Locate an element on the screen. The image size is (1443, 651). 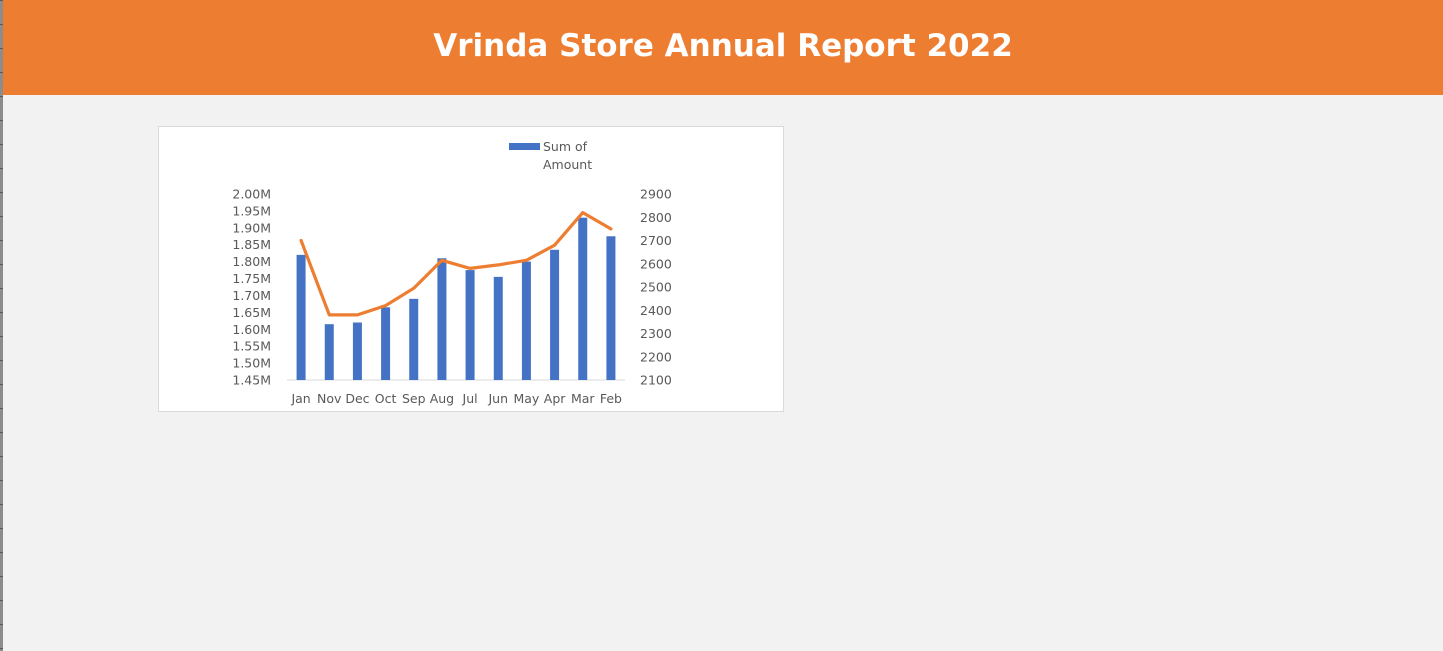
y-left-tick-label: 1.85M is located at coordinates (251, 244).